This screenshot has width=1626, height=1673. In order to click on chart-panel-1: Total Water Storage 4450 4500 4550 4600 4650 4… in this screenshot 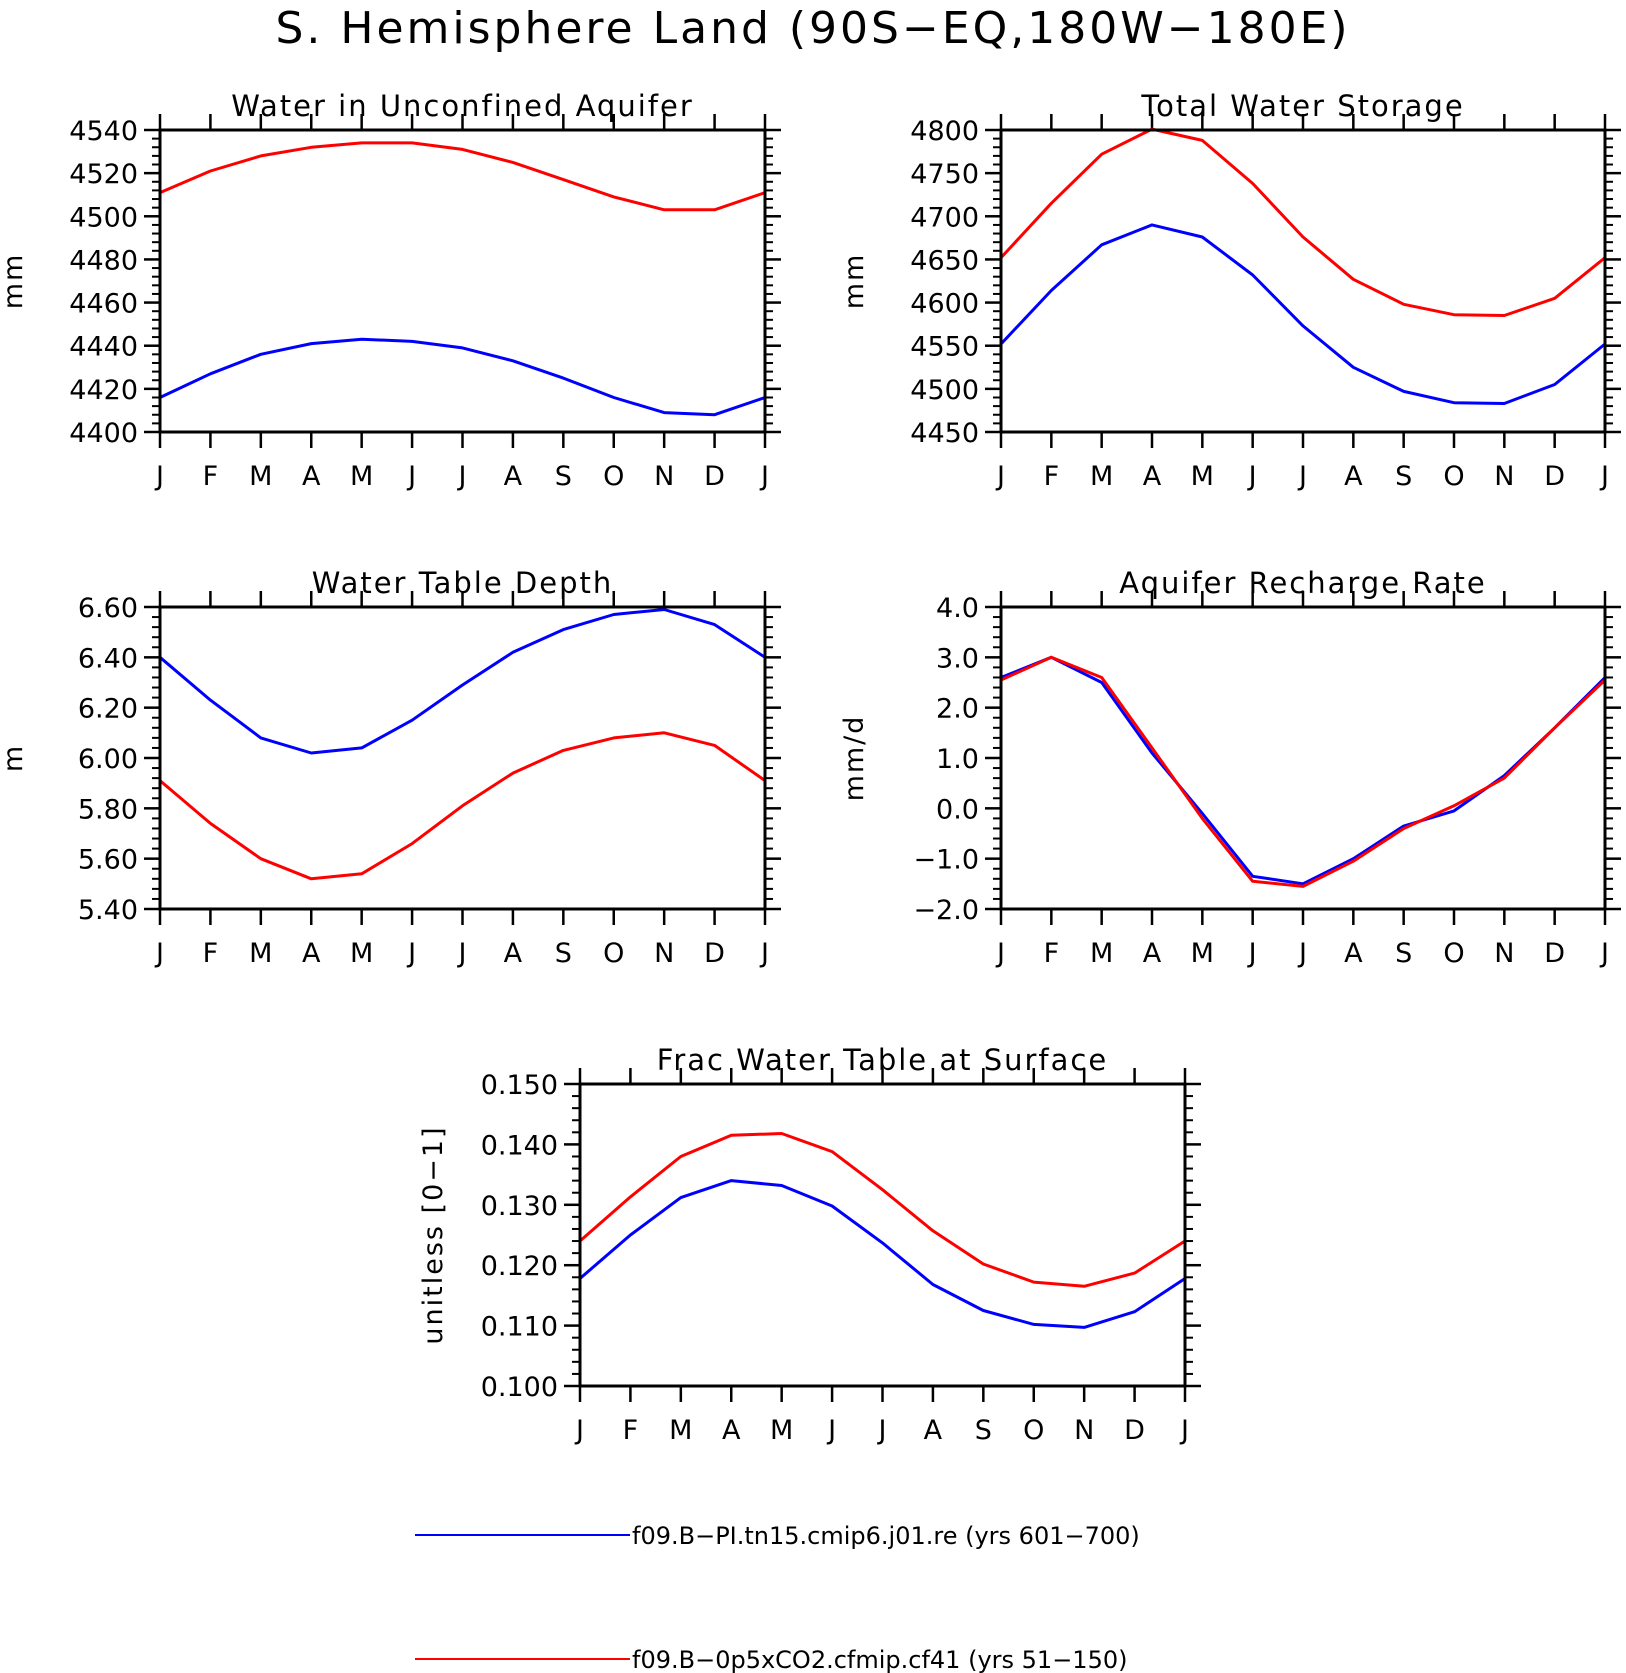, I will do `click(1230, 290)`.